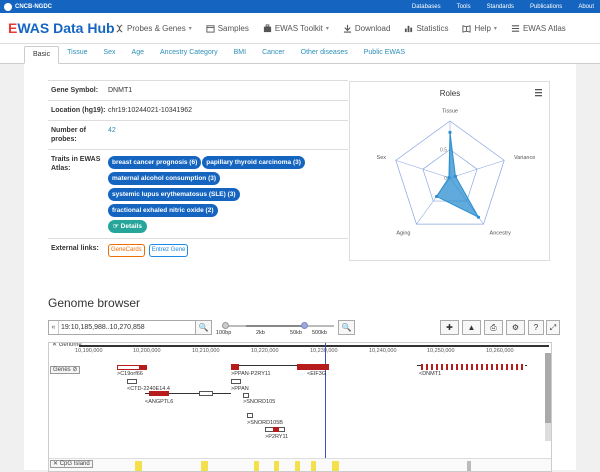 This screenshot has height=472, width=600. Describe the element at coordinates (227, 28) in the screenshot. I see `nav-samples: Samples` at that location.